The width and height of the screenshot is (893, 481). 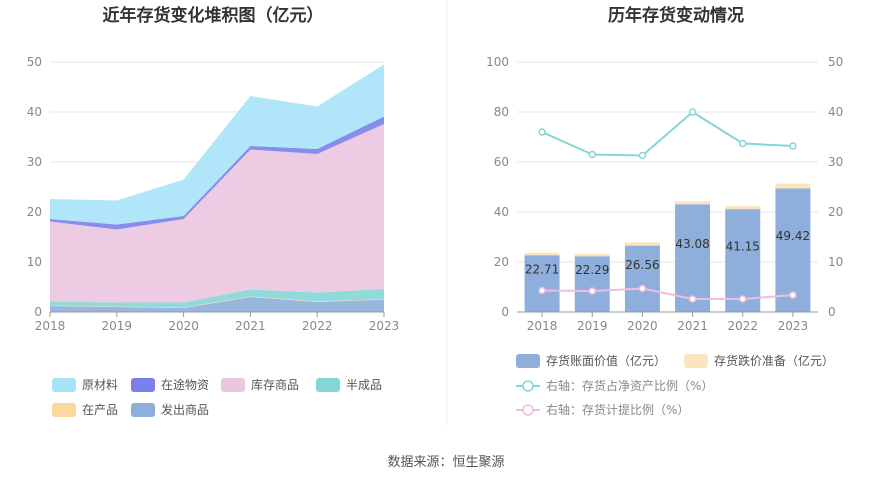 What do you see at coordinates (185, 409) in the screenshot?
I see `legend-label: 发出商品` at bounding box center [185, 409].